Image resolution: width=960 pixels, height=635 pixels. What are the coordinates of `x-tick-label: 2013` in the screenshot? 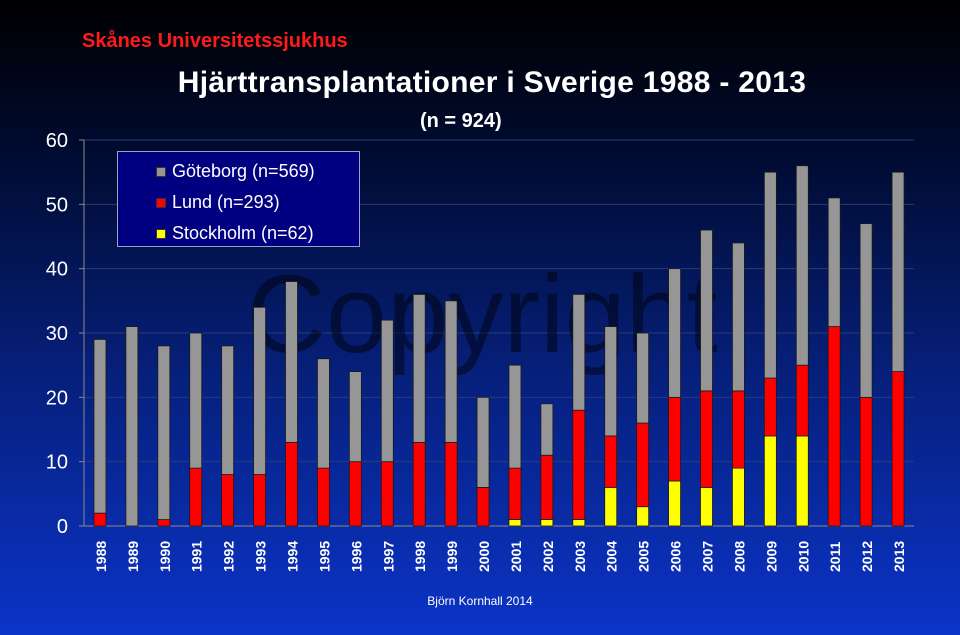 It's located at (899, 556).